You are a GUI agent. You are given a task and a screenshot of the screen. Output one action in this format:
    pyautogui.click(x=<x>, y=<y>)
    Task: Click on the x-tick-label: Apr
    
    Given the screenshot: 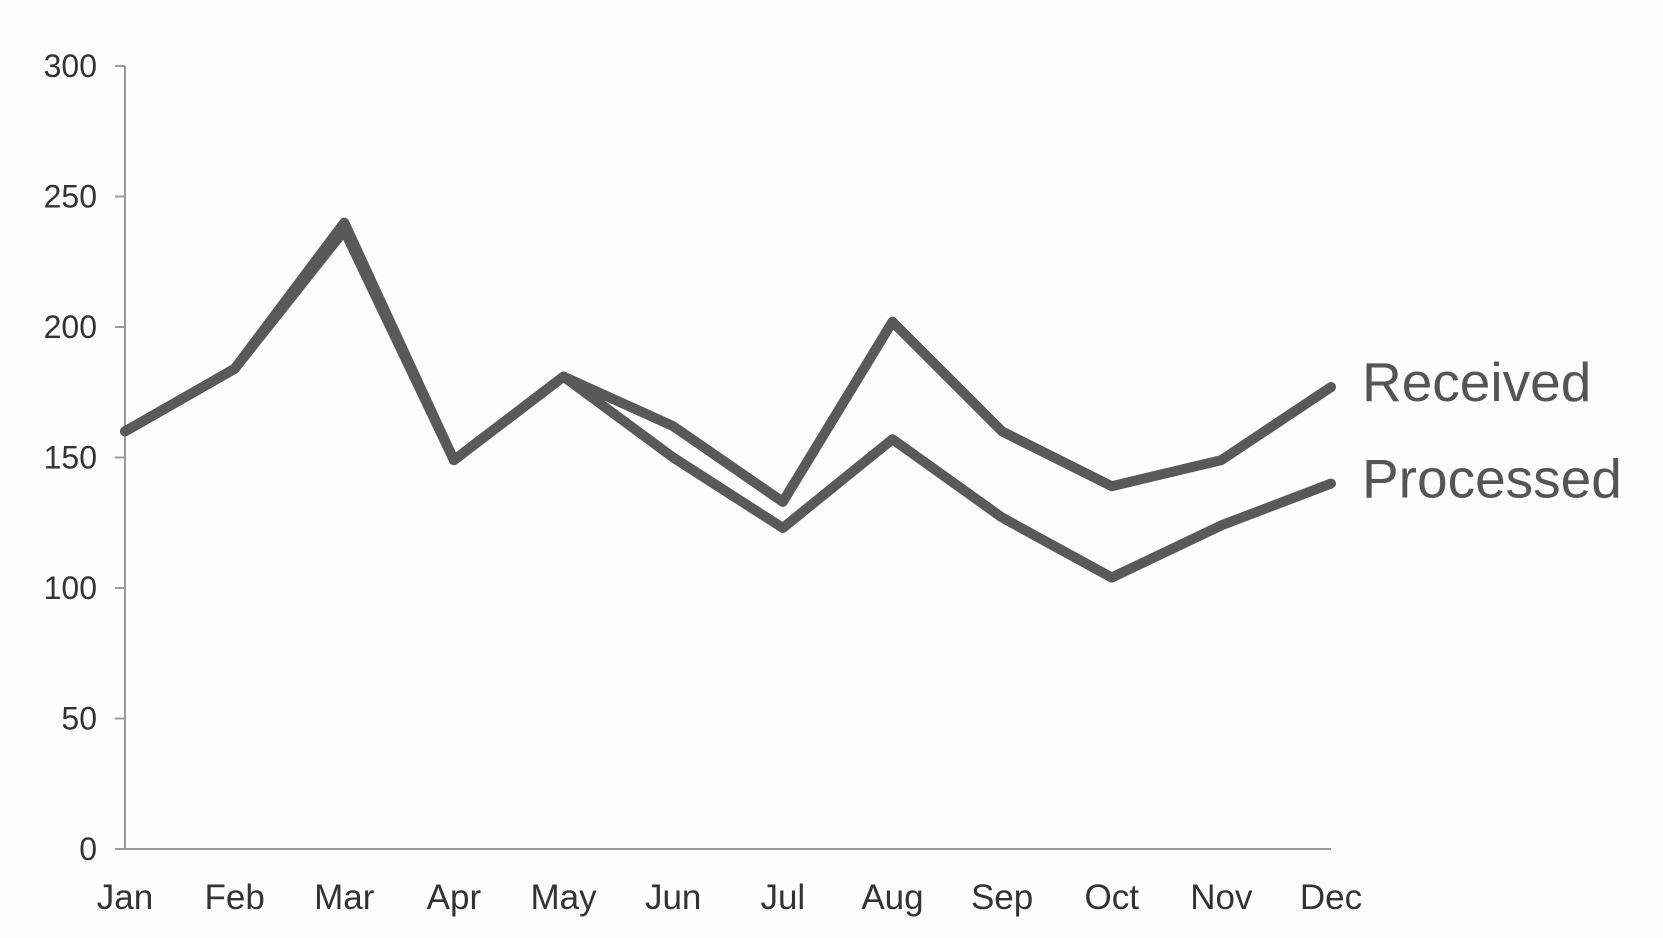 What is the action you would take?
    pyautogui.click(x=454, y=897)
    